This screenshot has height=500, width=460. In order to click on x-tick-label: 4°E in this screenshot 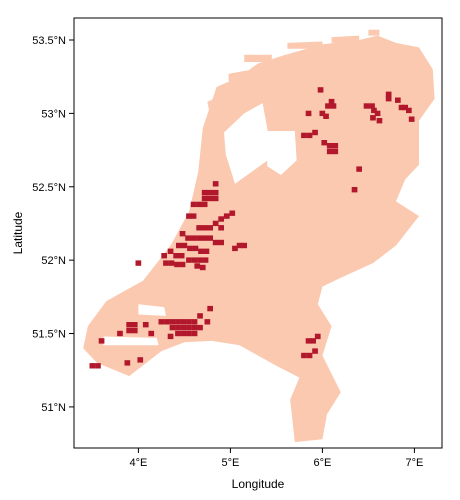, I will do `click(138, 463)`.